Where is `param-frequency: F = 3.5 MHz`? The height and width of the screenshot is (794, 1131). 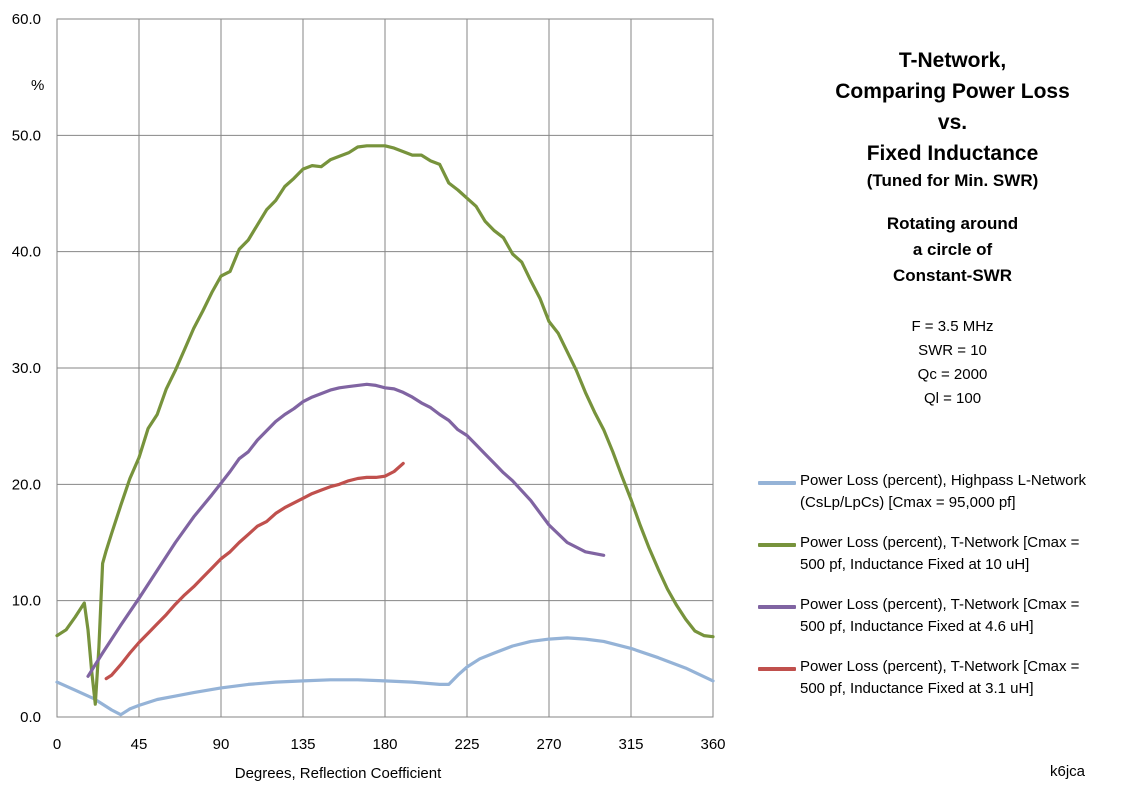
param-frequency: F = 3.5 MHz is located at coordinates (952, 326).